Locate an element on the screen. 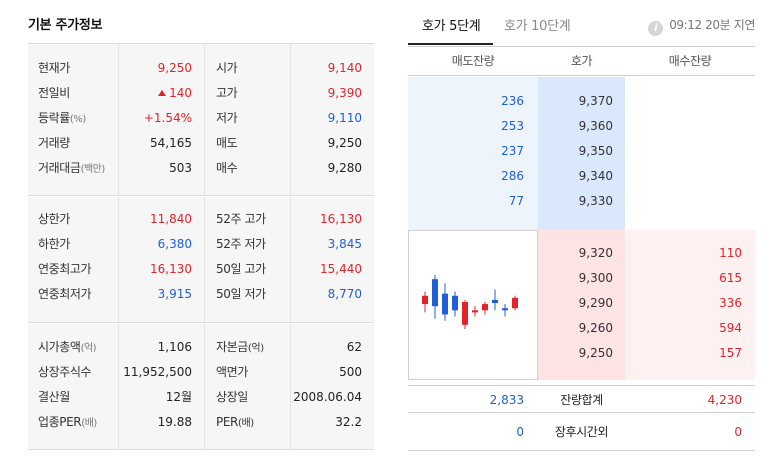  info-label-text: 시가총액 is located at coordinates (59, 347).